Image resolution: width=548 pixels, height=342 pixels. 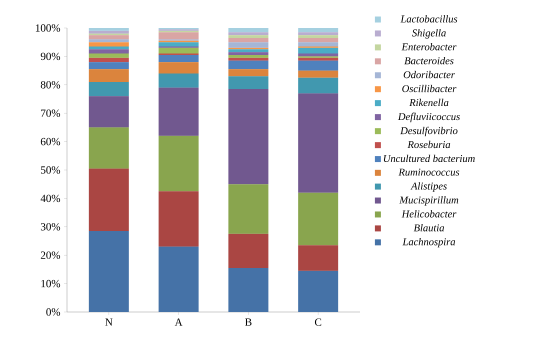 What do you see at coordinates (50, 227) in the screenshot?
I see `y-tick-label: 30%` at bounding box center [50, 227].